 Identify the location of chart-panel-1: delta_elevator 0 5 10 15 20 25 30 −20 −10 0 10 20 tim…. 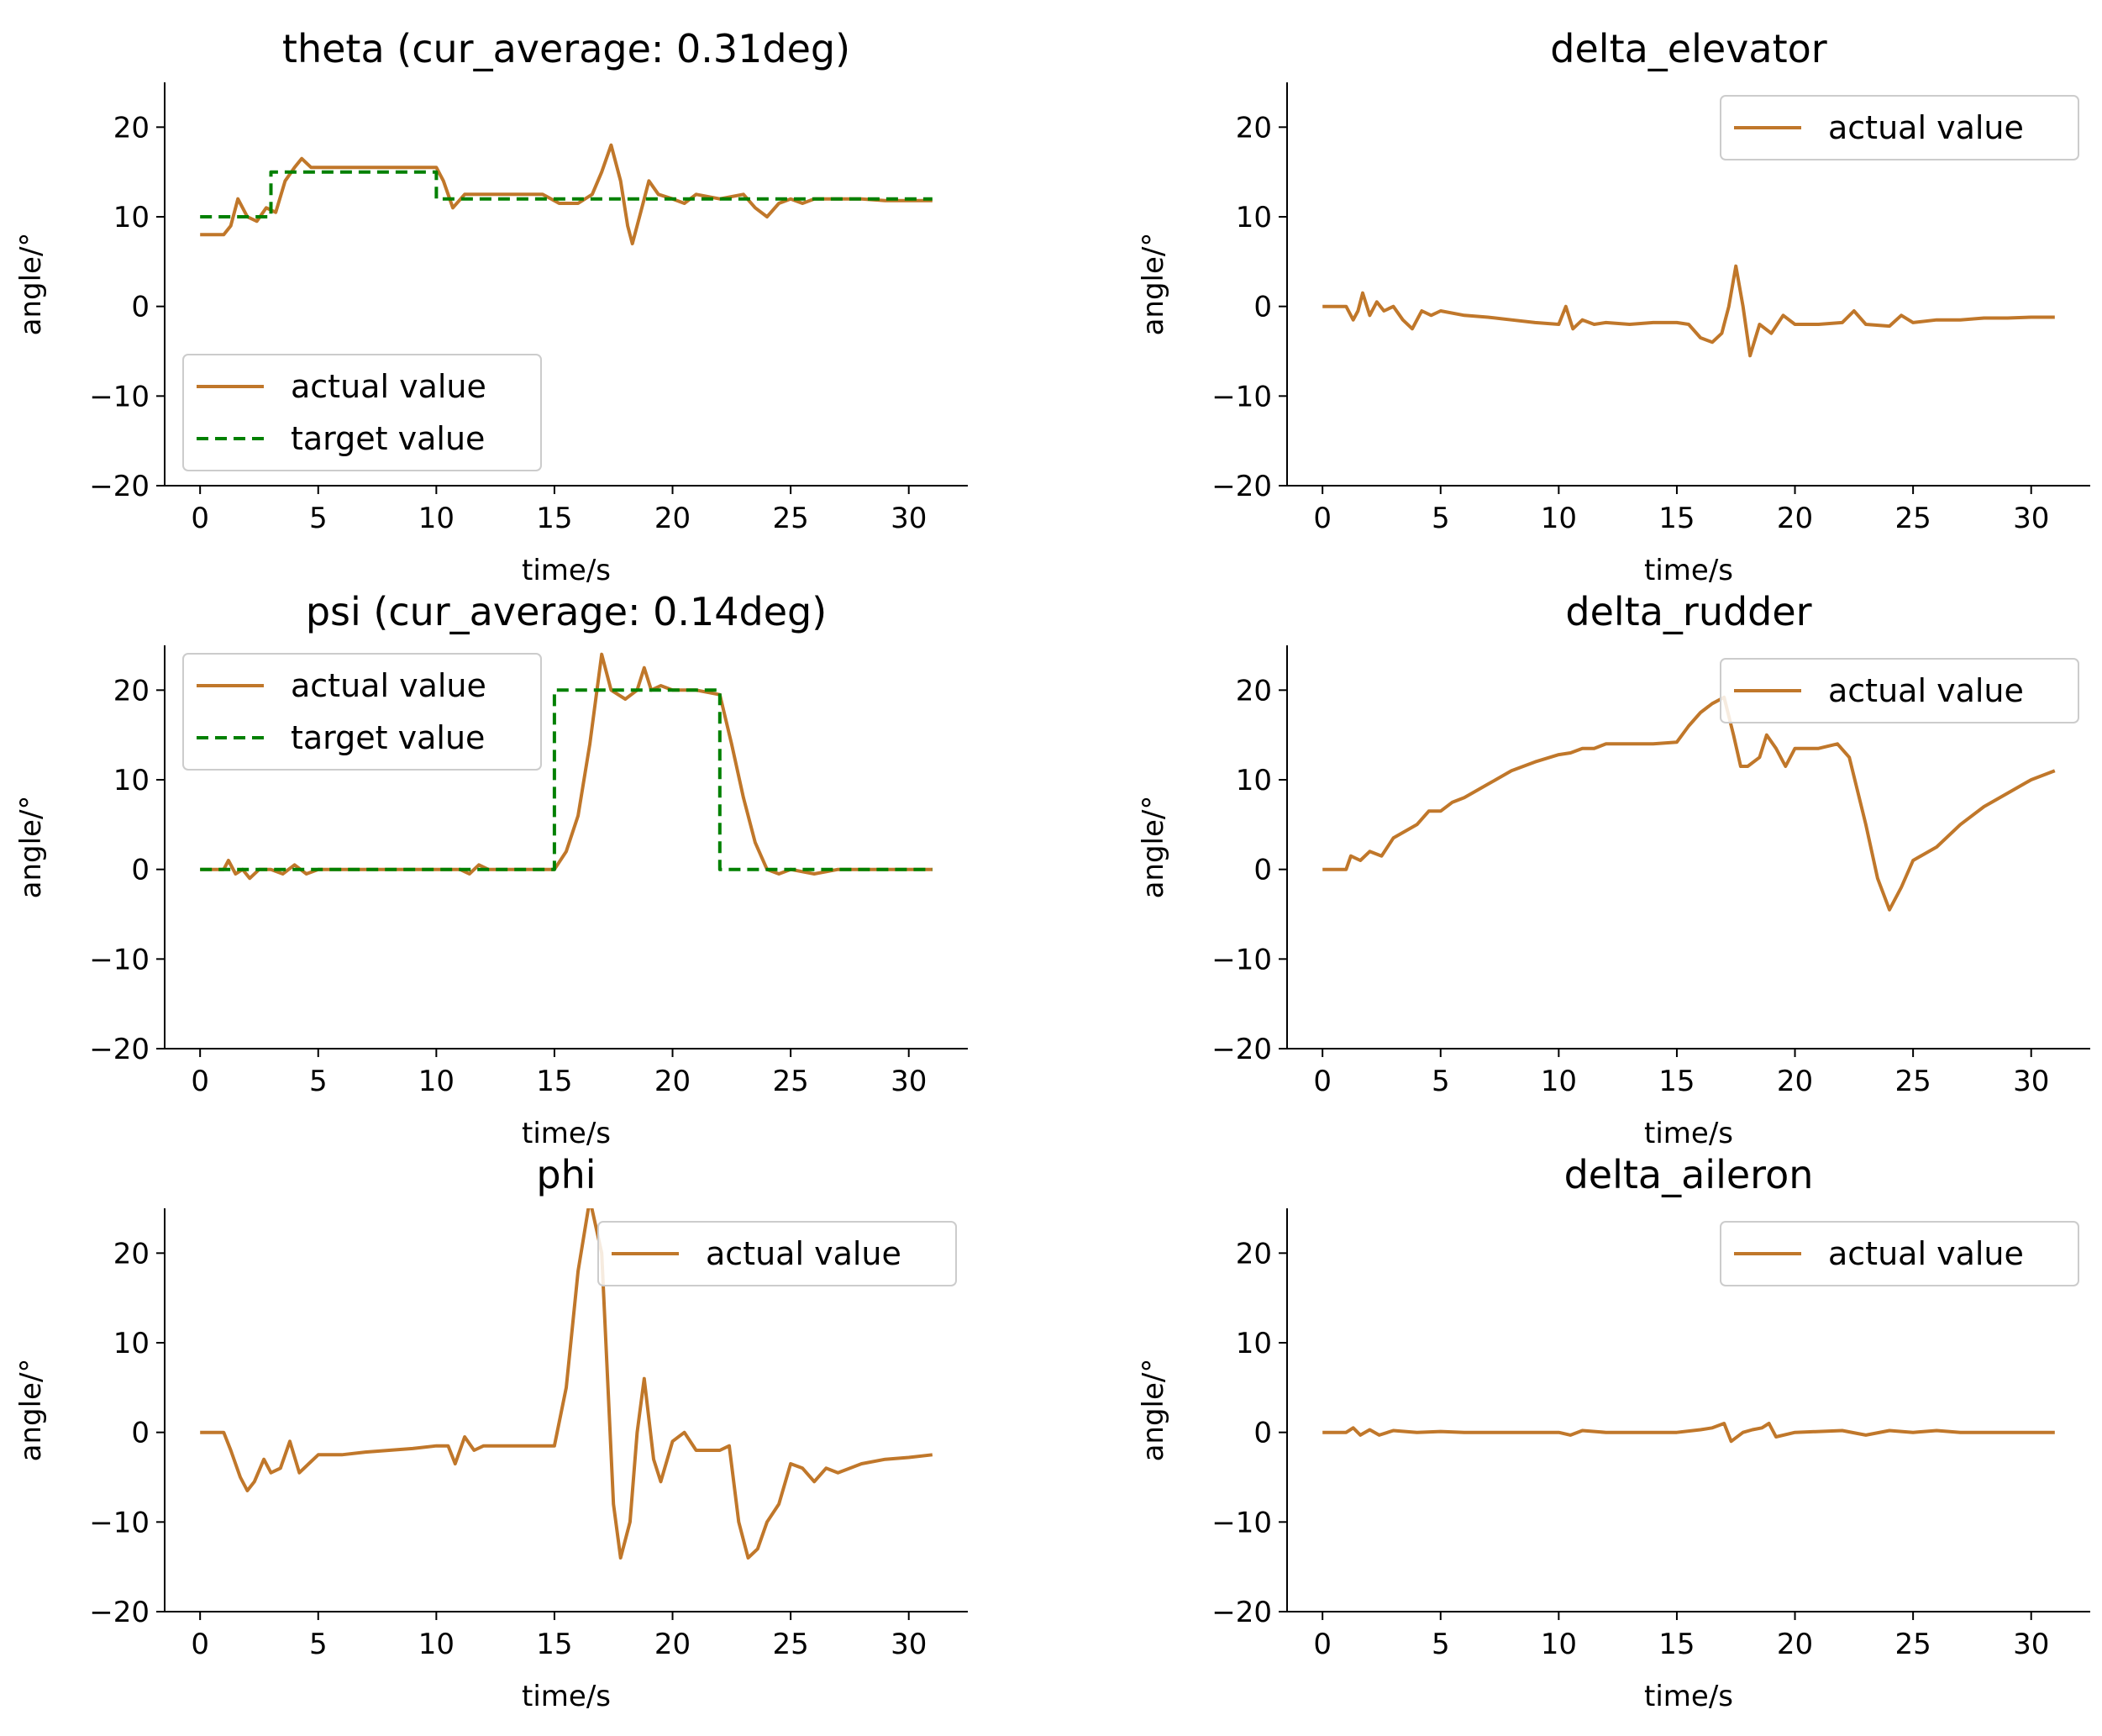
(1613, 306).